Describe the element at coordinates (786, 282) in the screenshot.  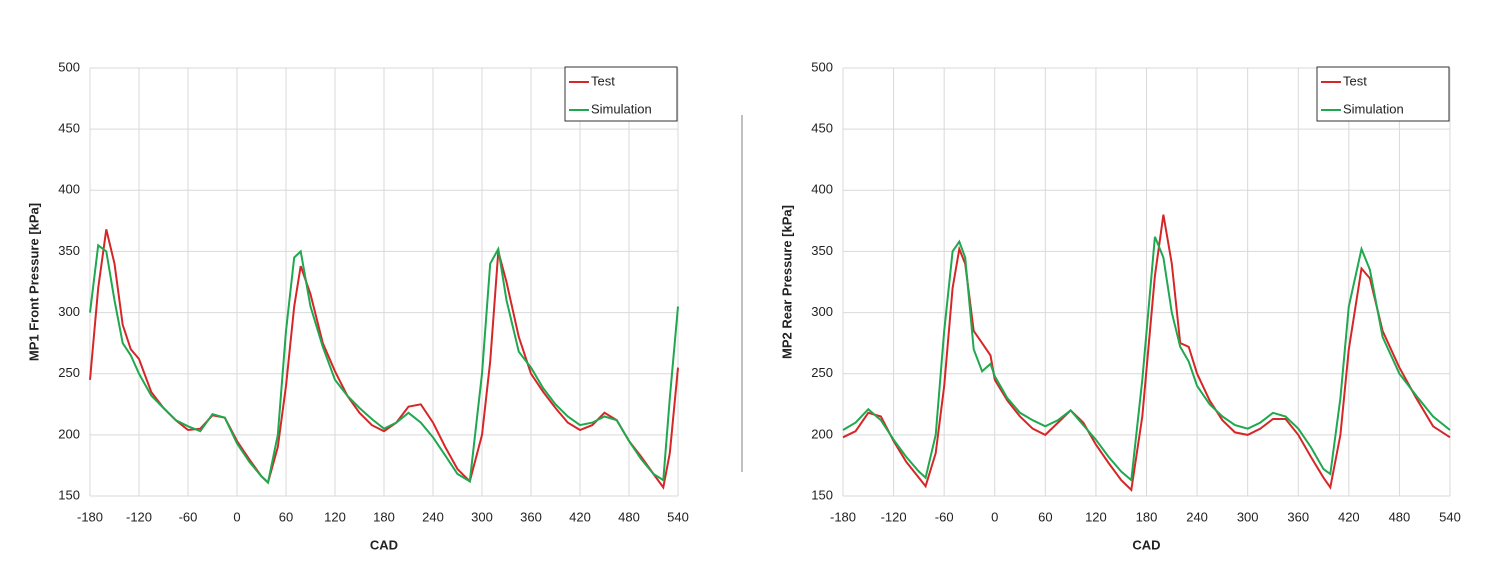
I see `y-axis-title: MP2 Rear Pressure [kPa]` at that location.